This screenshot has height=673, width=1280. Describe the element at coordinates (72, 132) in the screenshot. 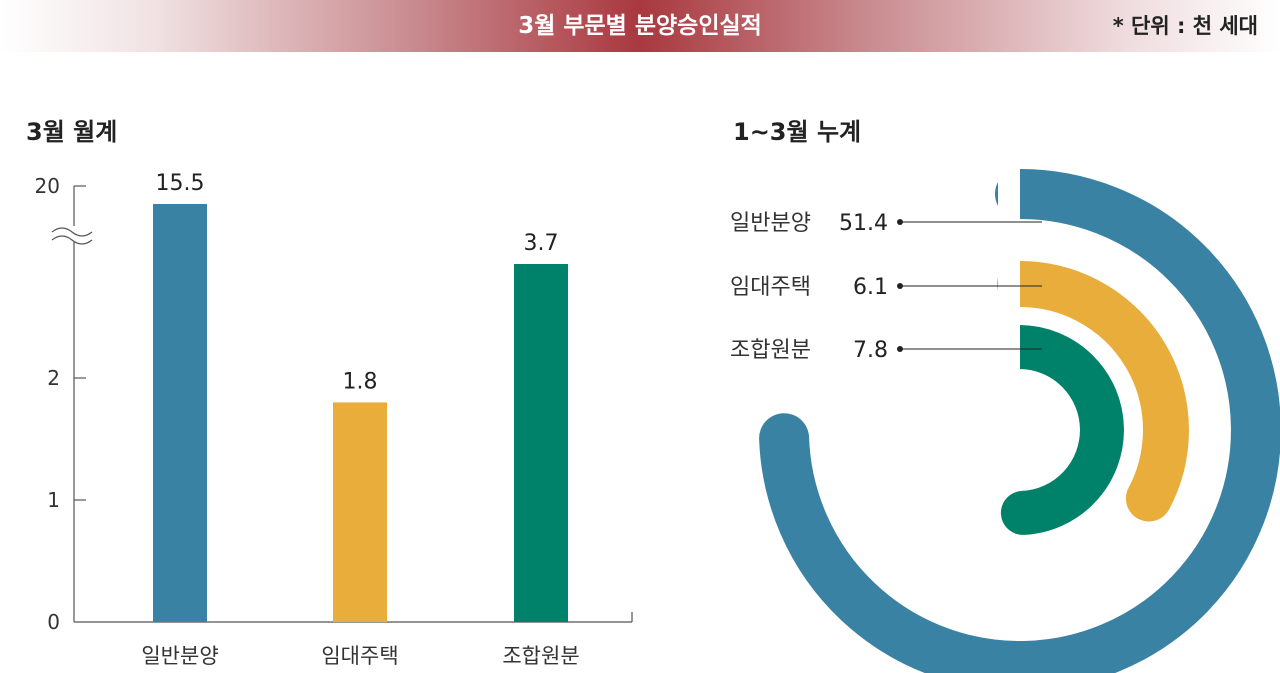

I see `bar-chart-title: 3월 월계` at that location.